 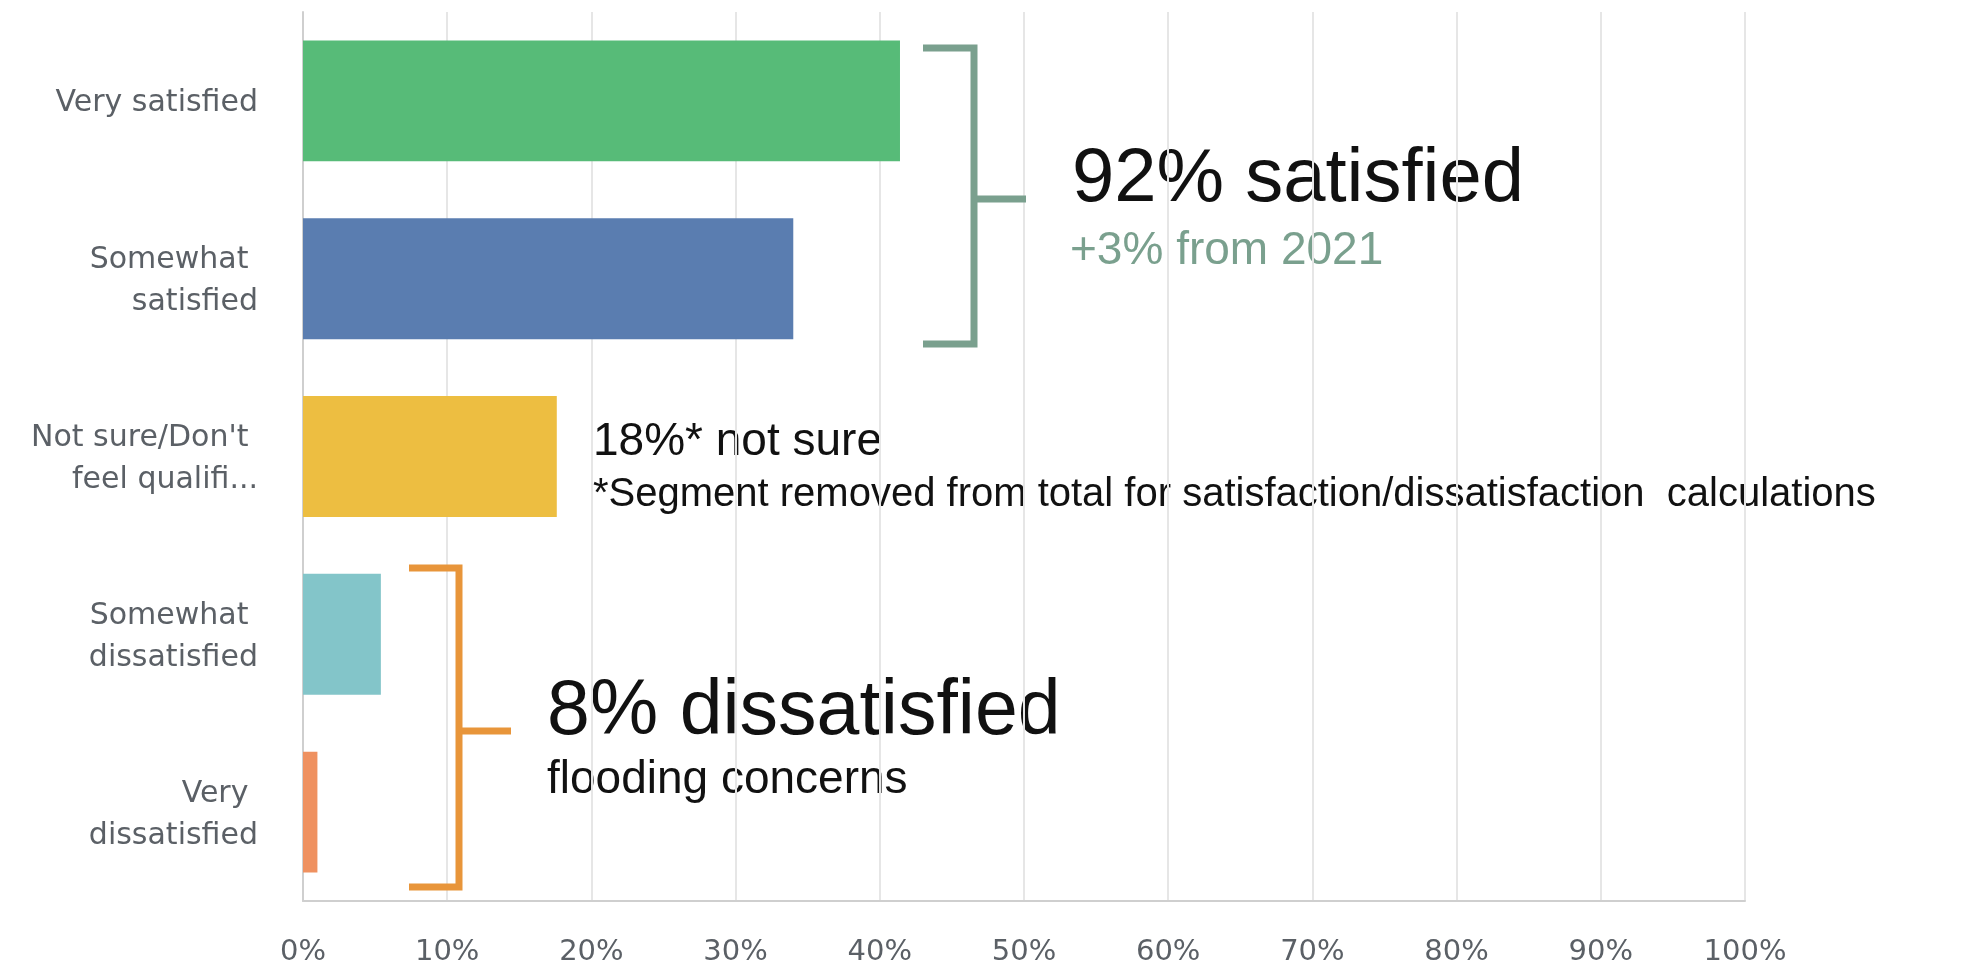 What do you see at coordinates (1168, 949) in the screenshot?
I see `x-tick-label: 60%` at bounding box center [1168, 949].